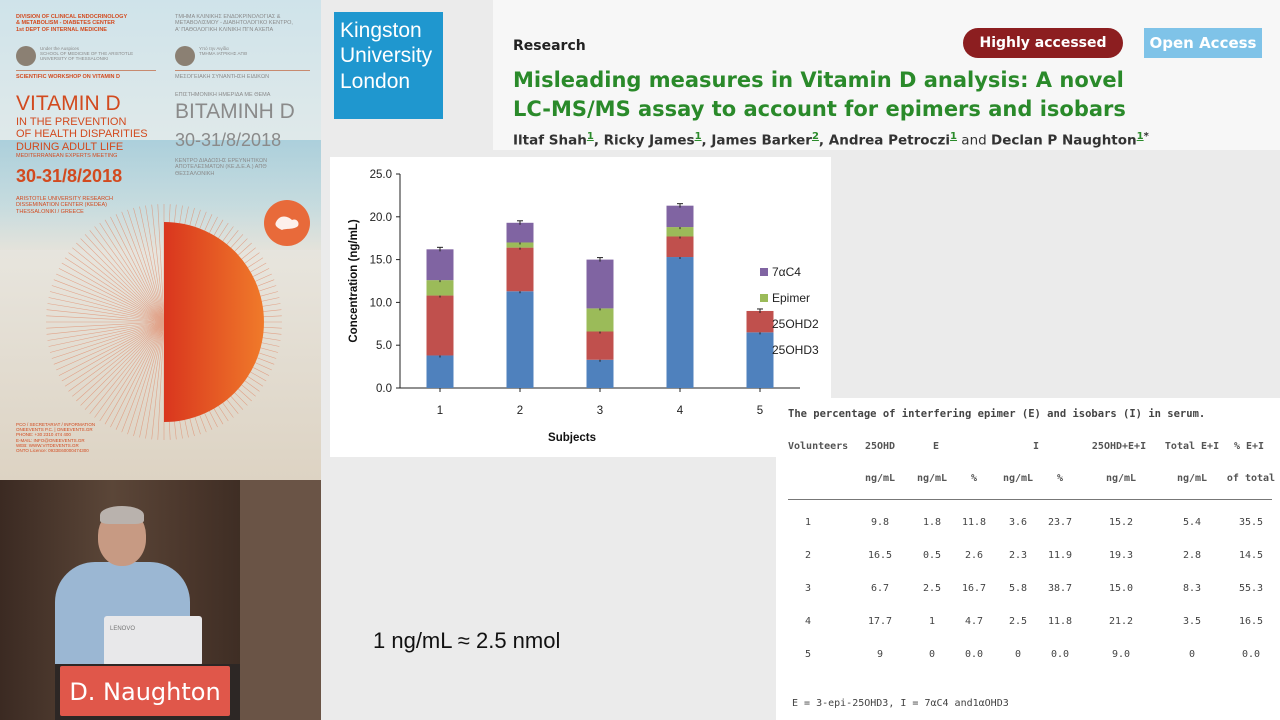 The image size is (1280, 720). Describe the element at coordinates (761, 140) in the screenshot. I see `author-name: James Barker` at that location.